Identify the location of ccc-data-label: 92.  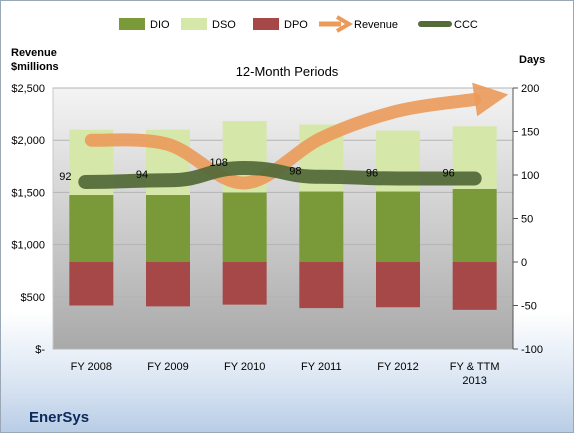
(65, 177).